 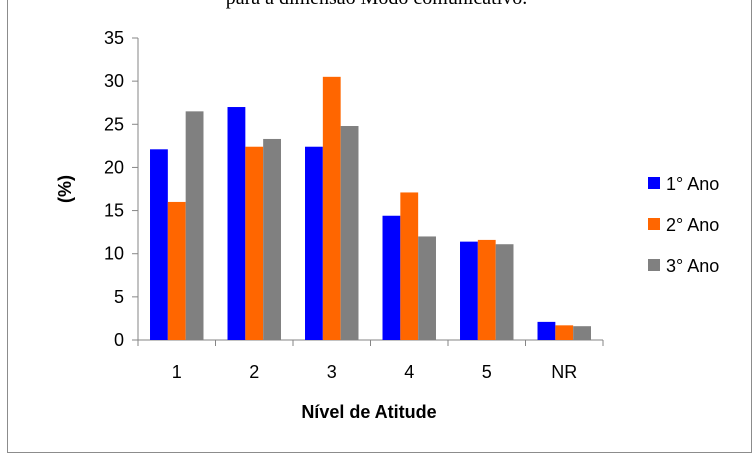 I want to click on legend-label: 1° Ano, so click(x=692, y=184).